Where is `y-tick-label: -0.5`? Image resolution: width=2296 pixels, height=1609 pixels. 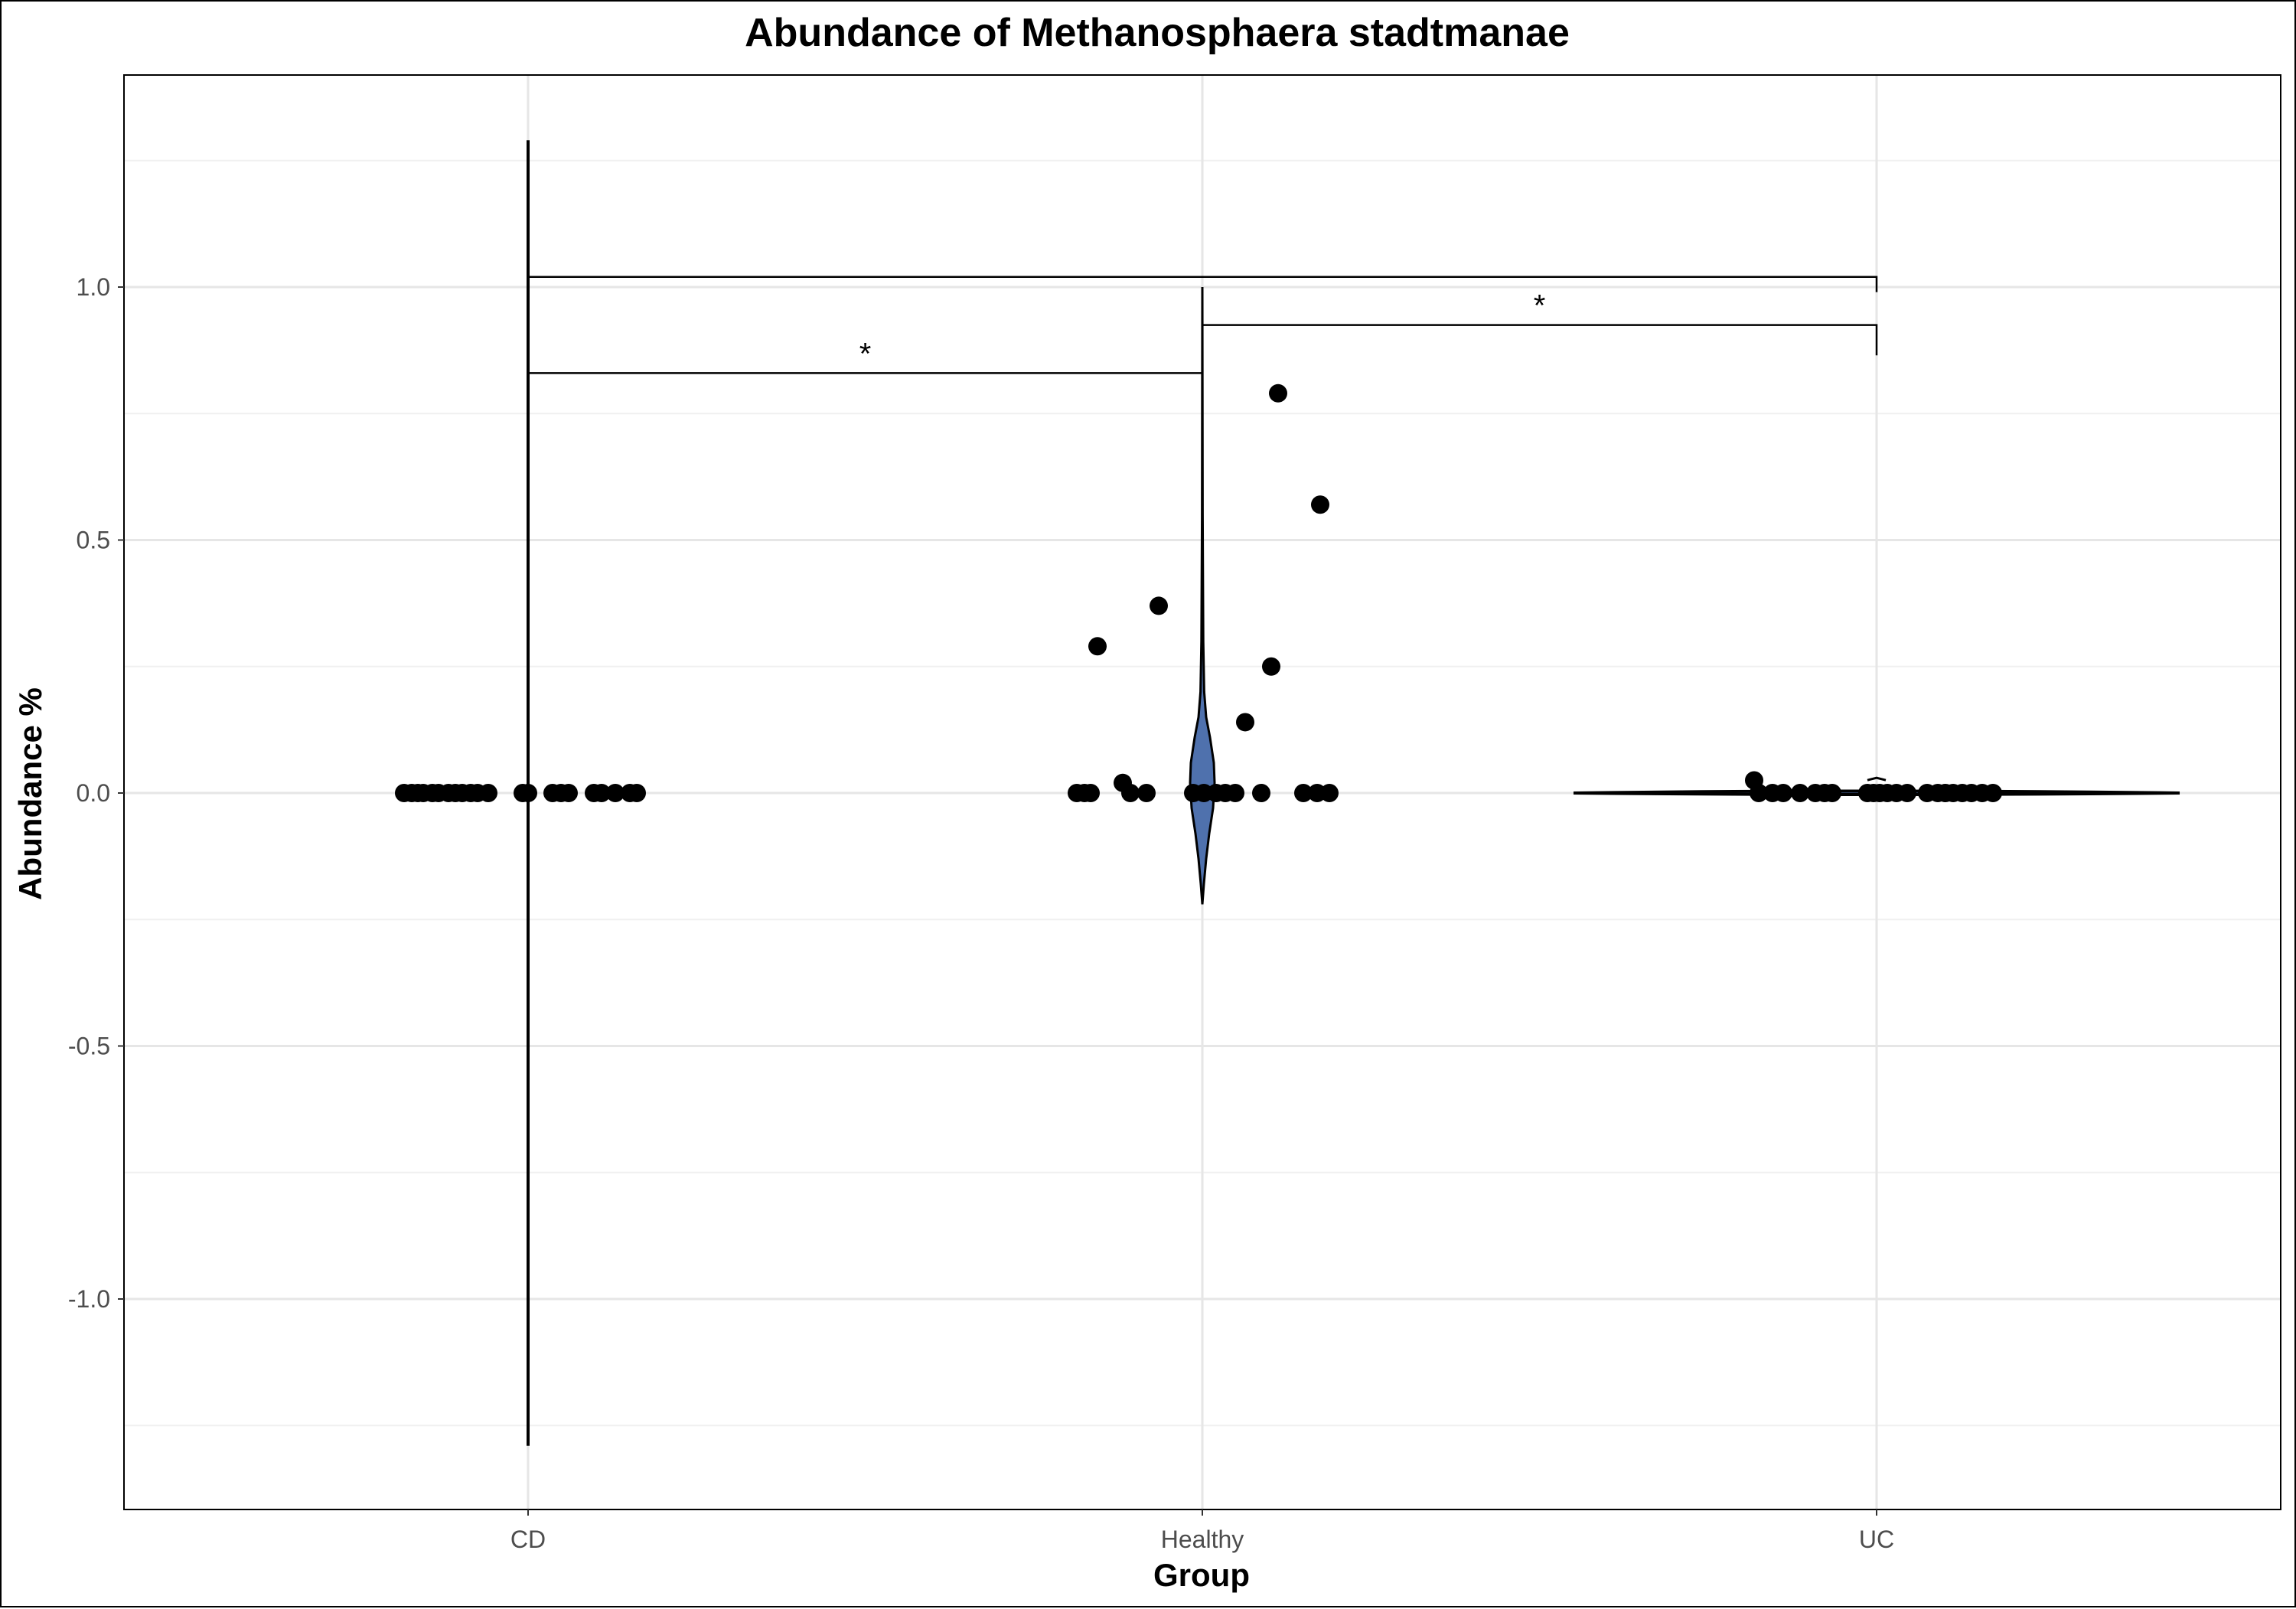
y-tick-label: -0.5 is located at coordinates (89, 1046).